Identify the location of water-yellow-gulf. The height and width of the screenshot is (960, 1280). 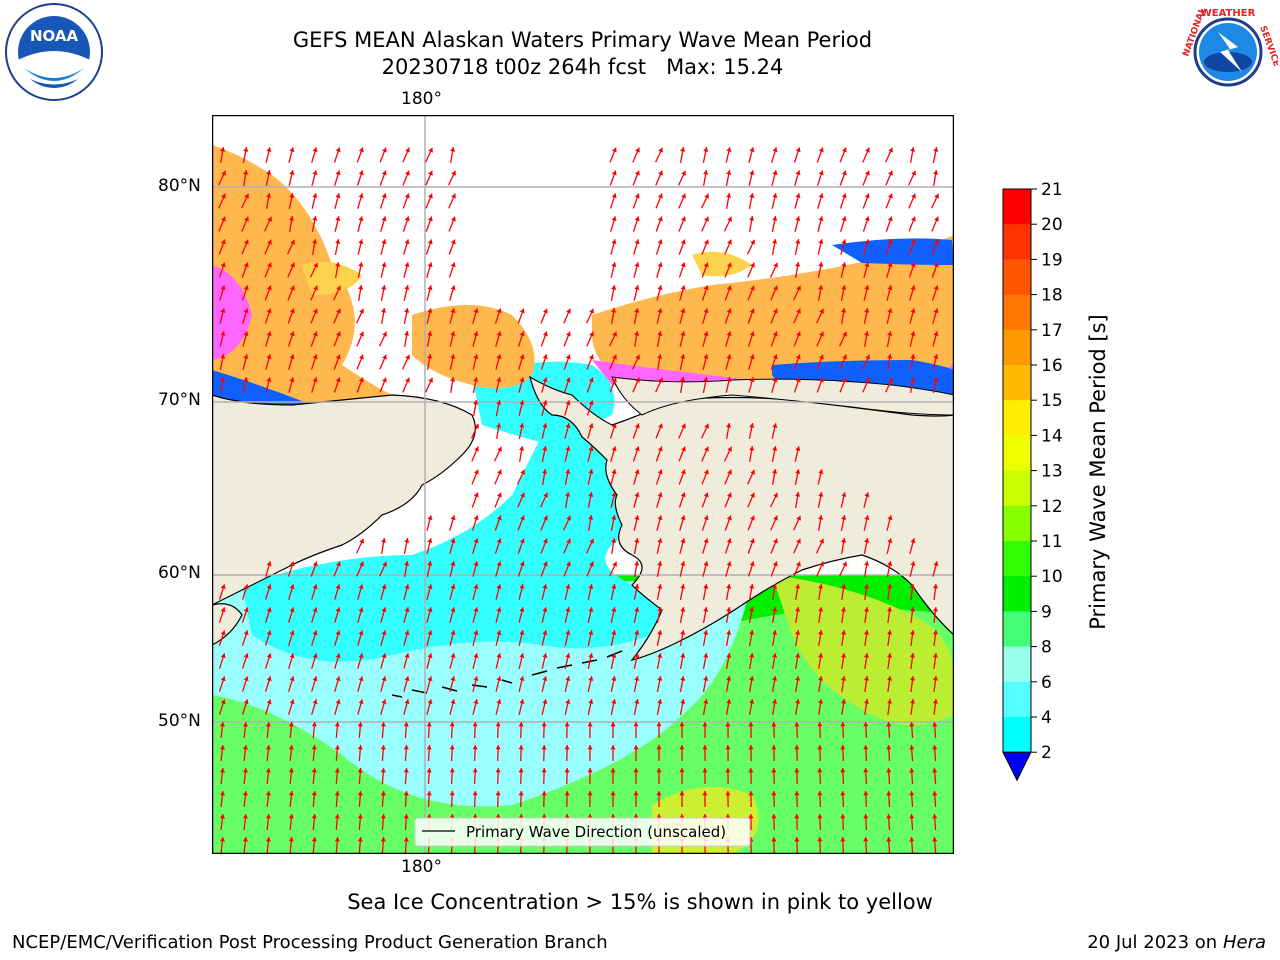
(863, 650).